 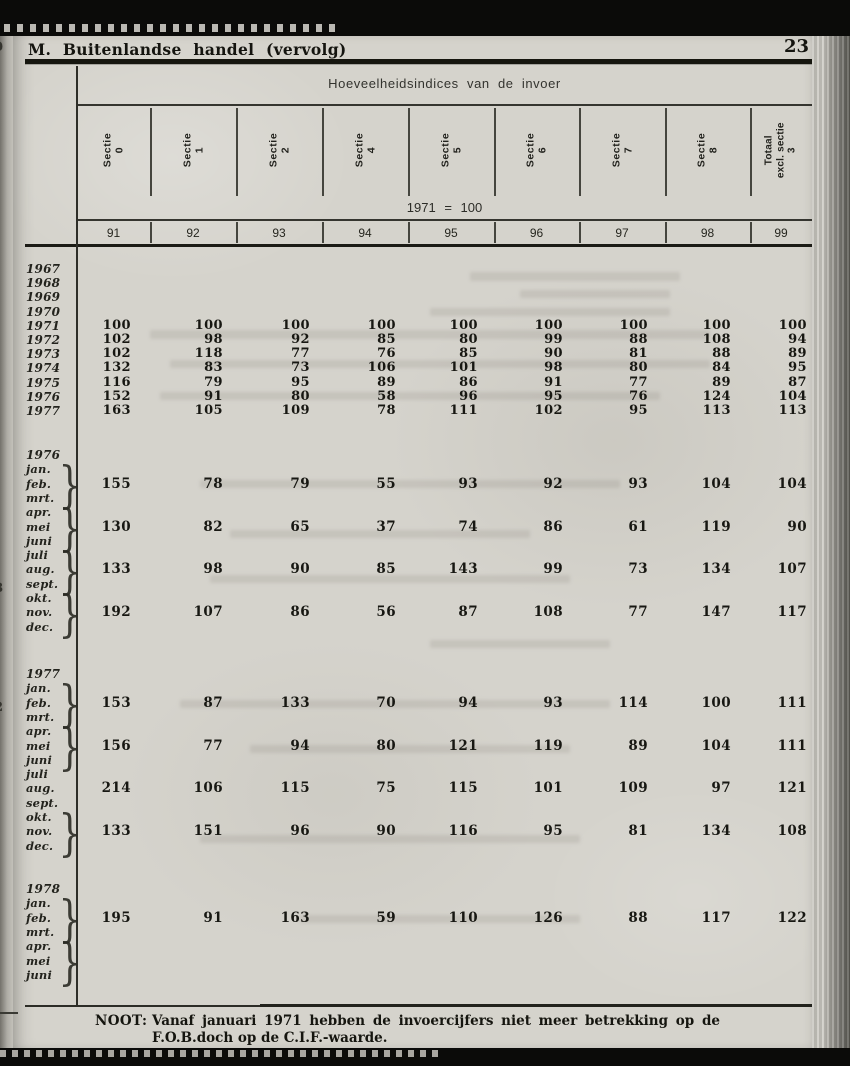 I want to click on table-cell: 83, so click(x=213, y=368).